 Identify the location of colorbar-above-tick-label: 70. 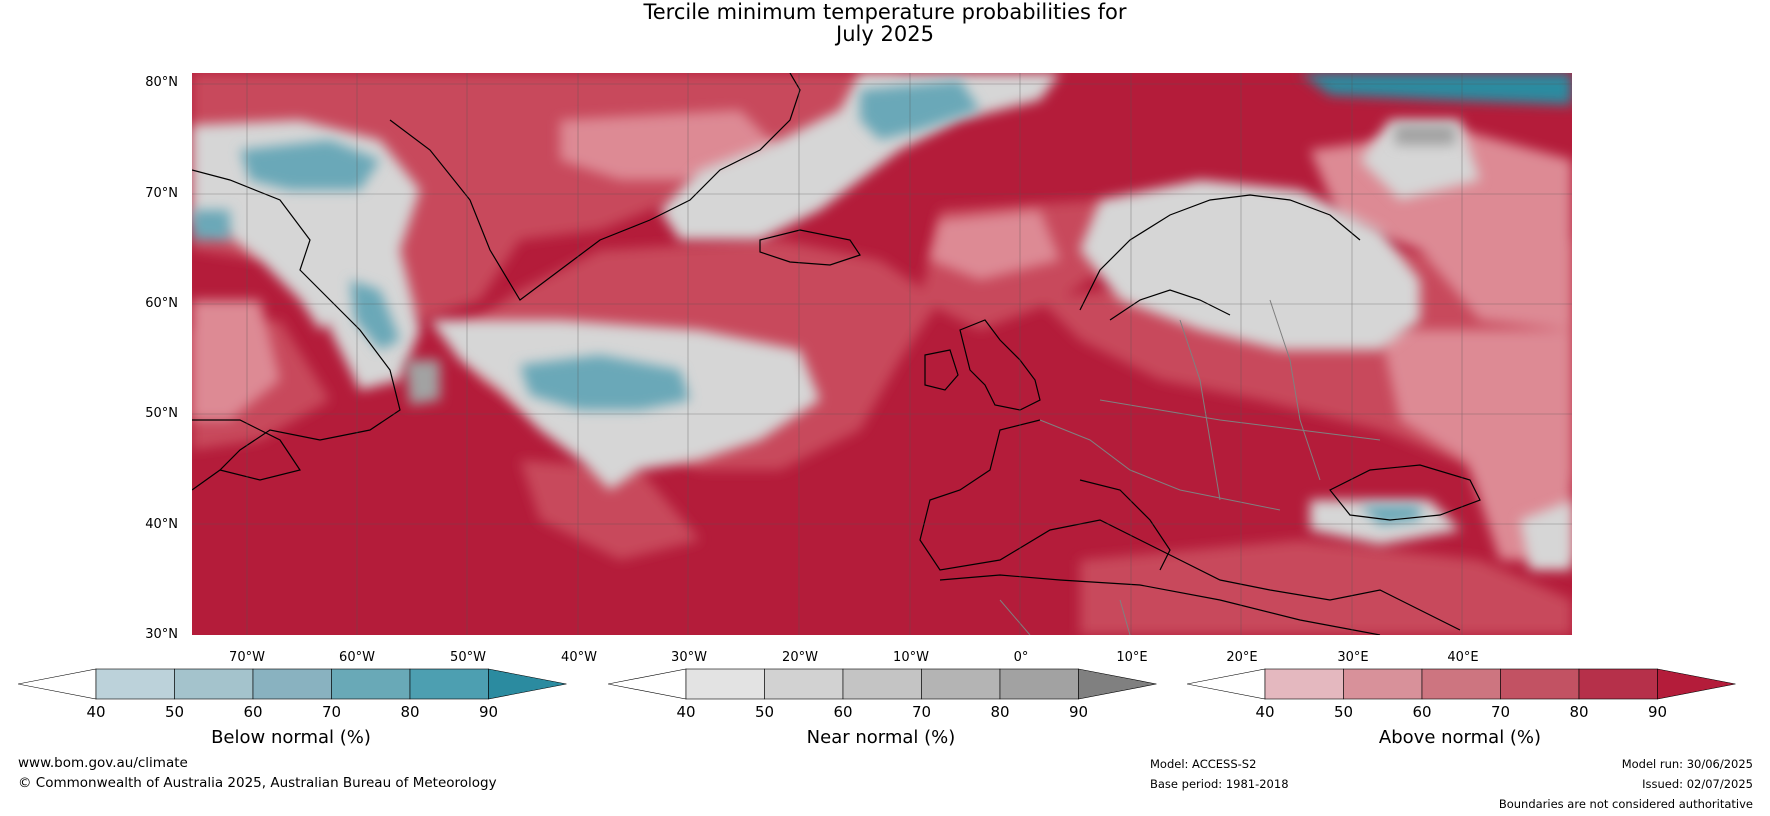
(1500, 712).